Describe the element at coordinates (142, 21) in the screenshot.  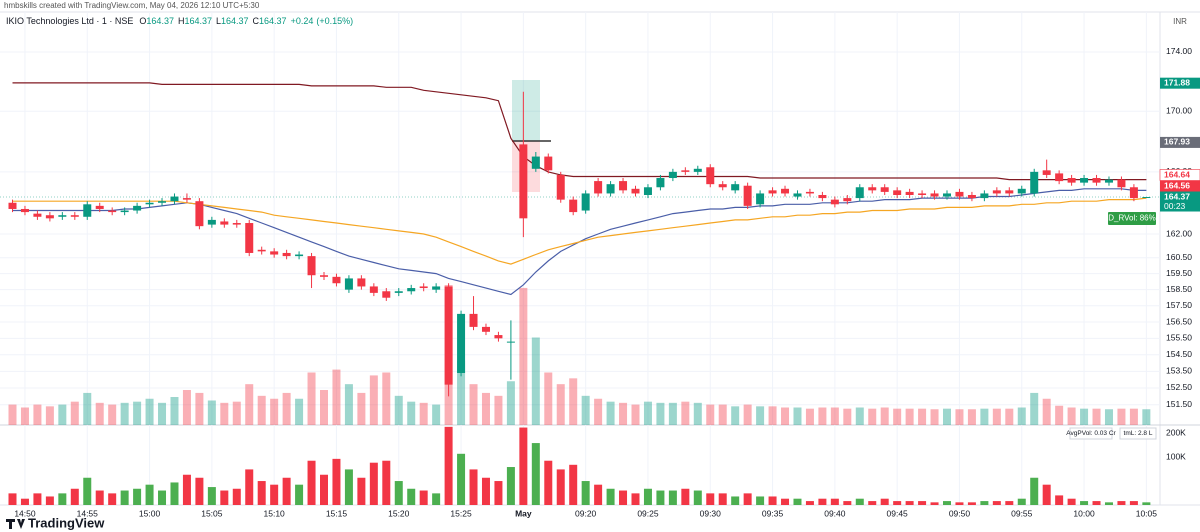
I see `legend-field-key: O` at that location.